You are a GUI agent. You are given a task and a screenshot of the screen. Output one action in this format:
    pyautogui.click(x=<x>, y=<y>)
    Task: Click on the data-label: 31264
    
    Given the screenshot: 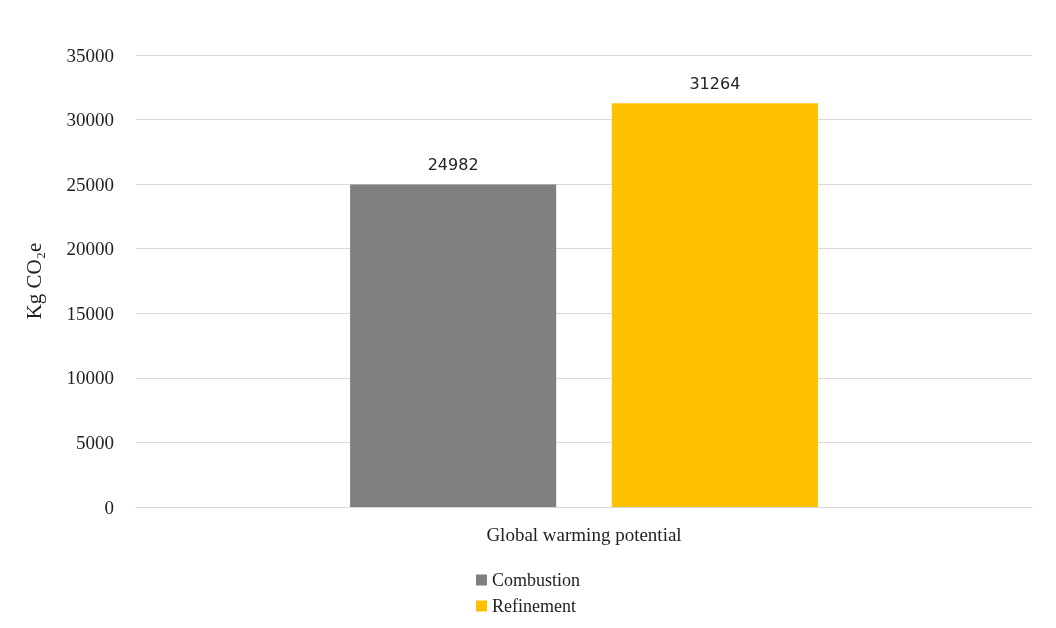 What is the action you would take?
    pyautogui.click(x=715, y=83)
    